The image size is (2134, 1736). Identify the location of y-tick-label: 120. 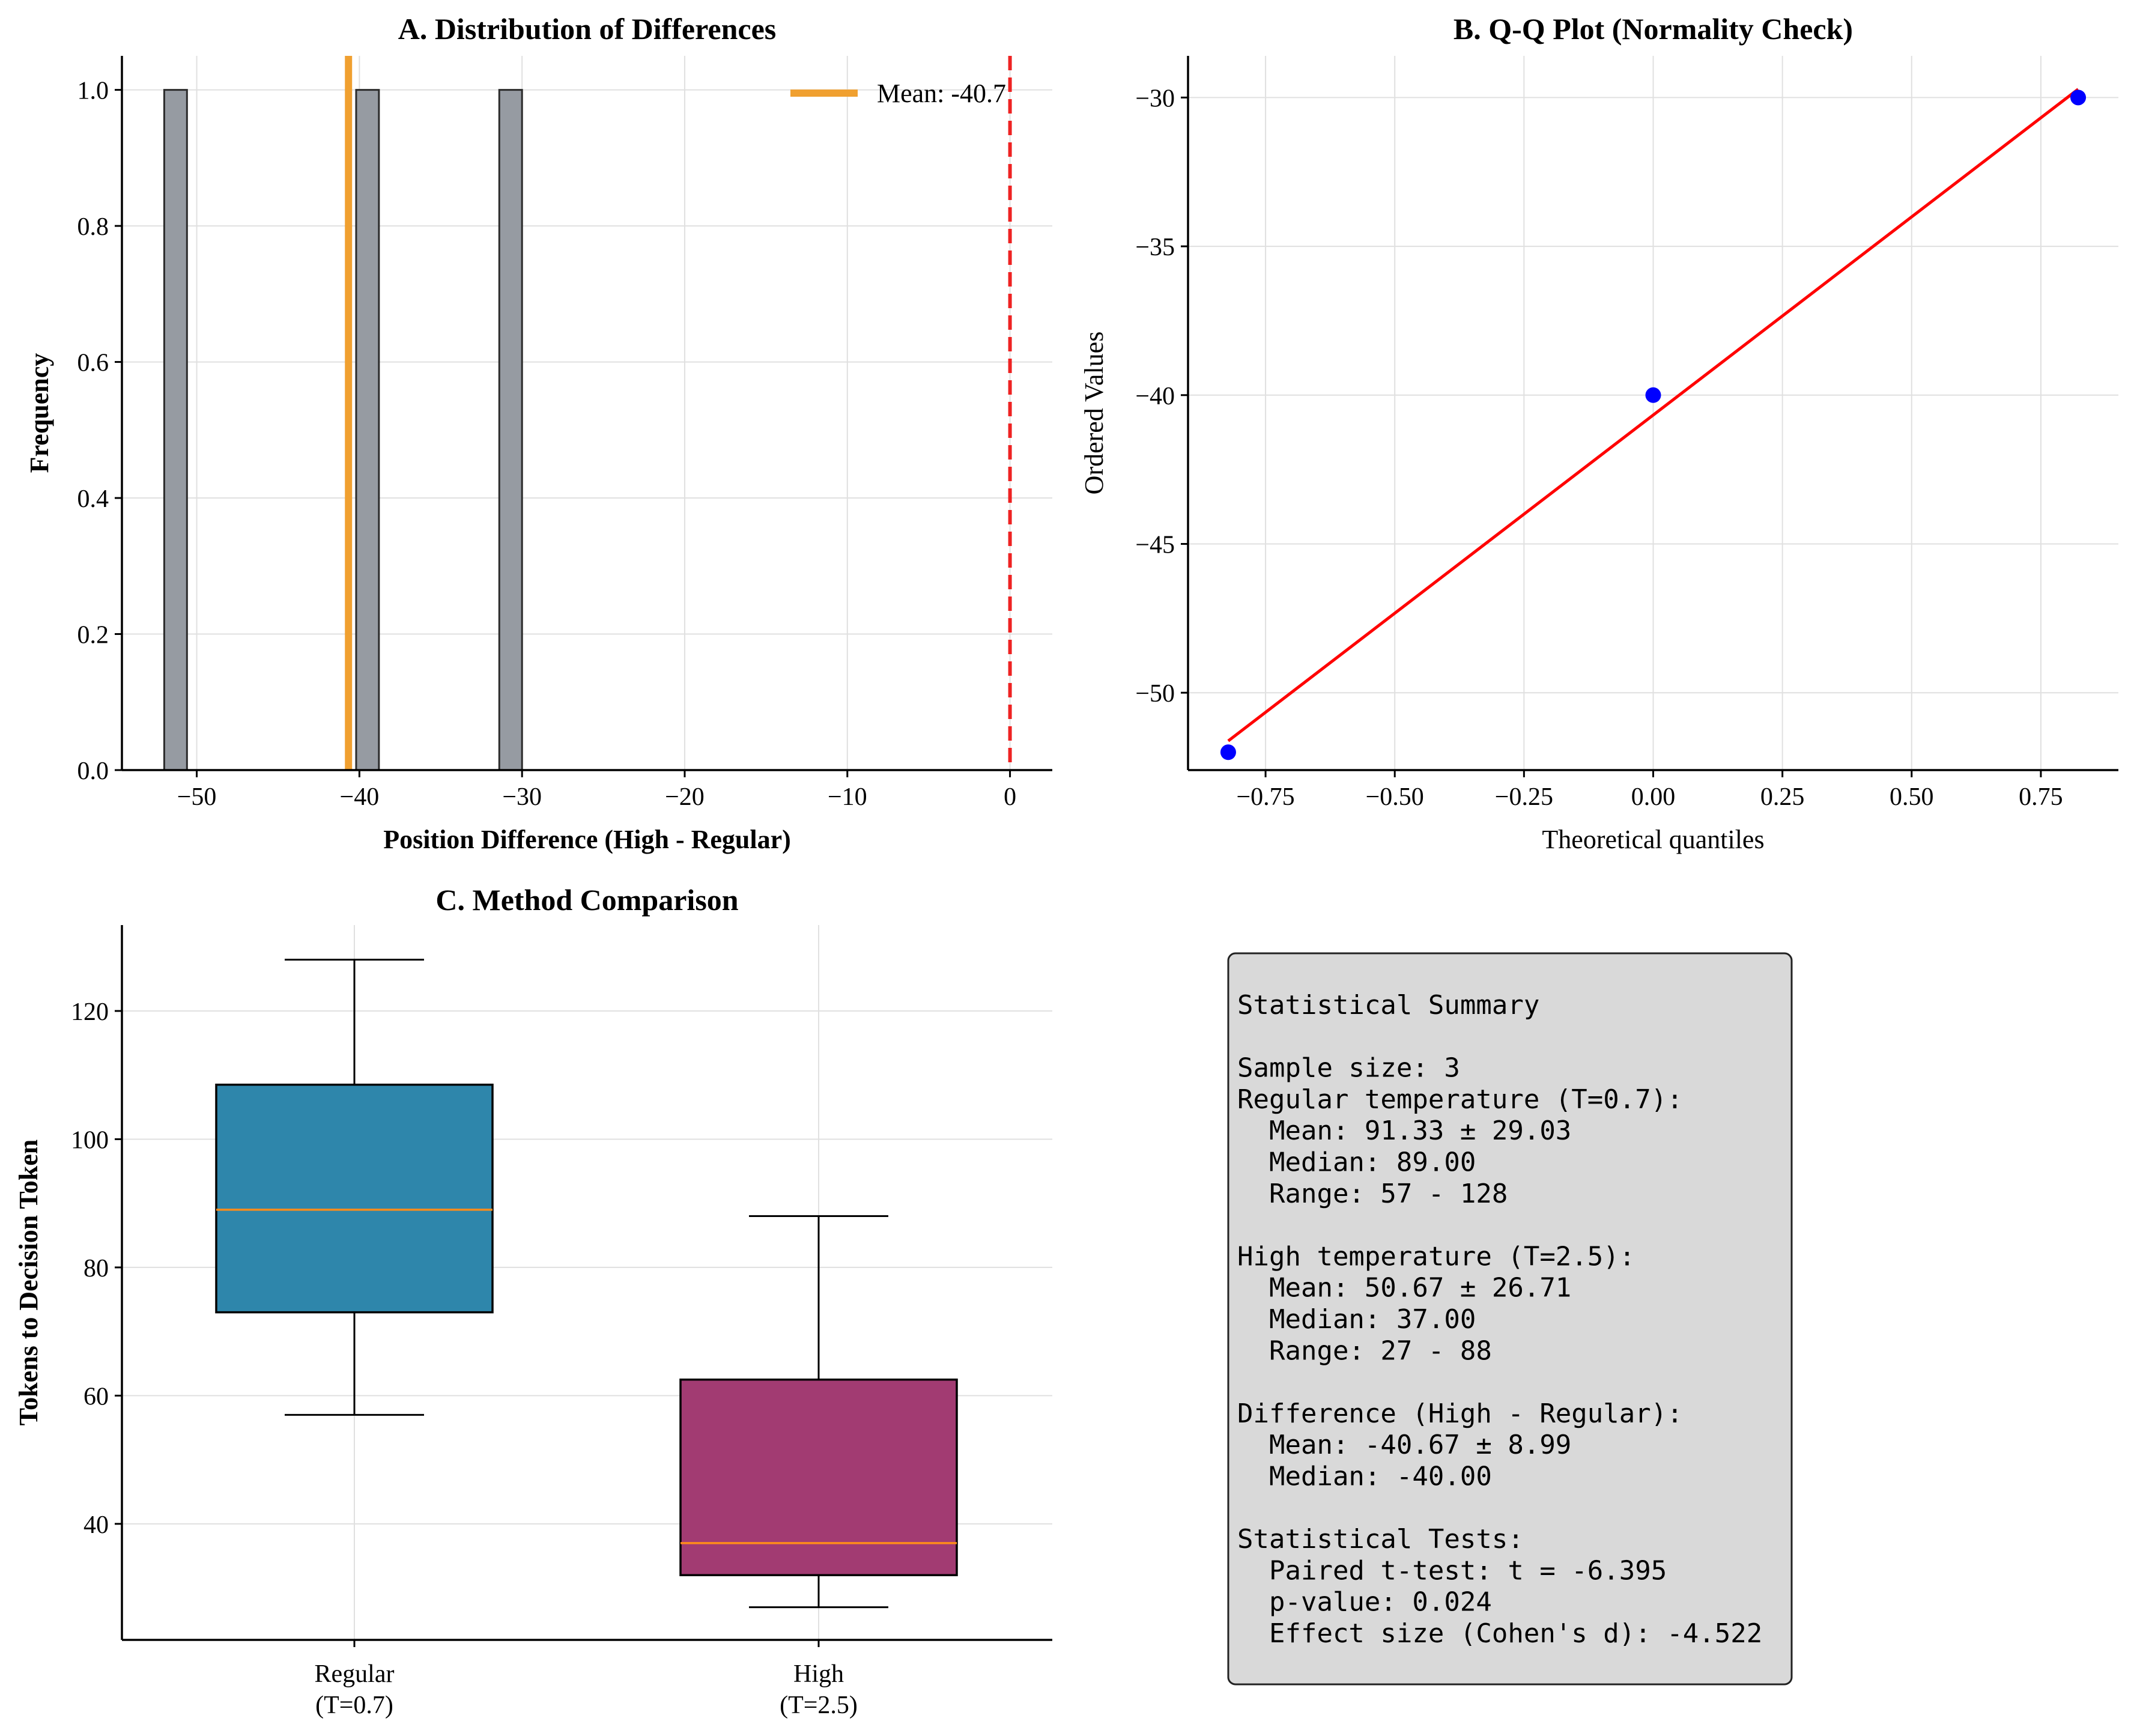
(90, 1012).